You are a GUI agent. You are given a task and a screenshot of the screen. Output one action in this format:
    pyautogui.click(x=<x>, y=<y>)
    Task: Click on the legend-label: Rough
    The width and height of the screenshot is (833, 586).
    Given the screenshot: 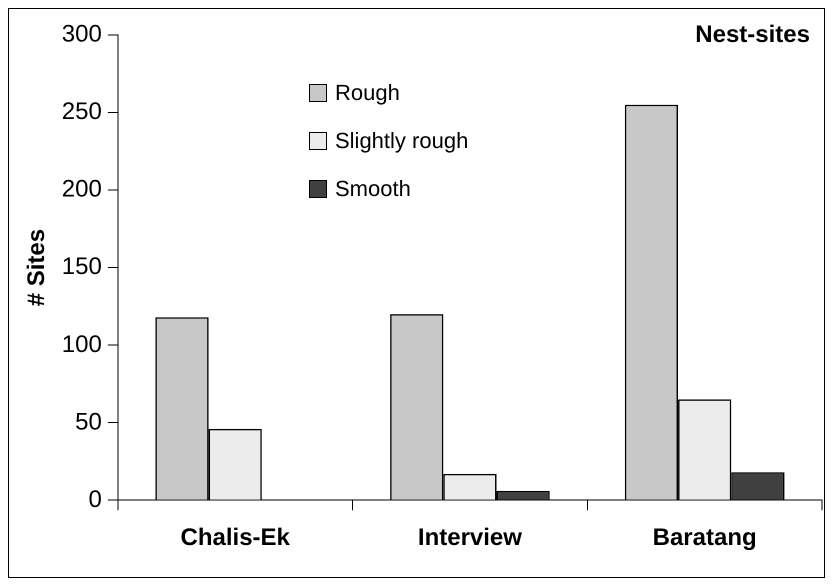 What is the action you would take?
    pyautogui.click(x=367, y=93)
    